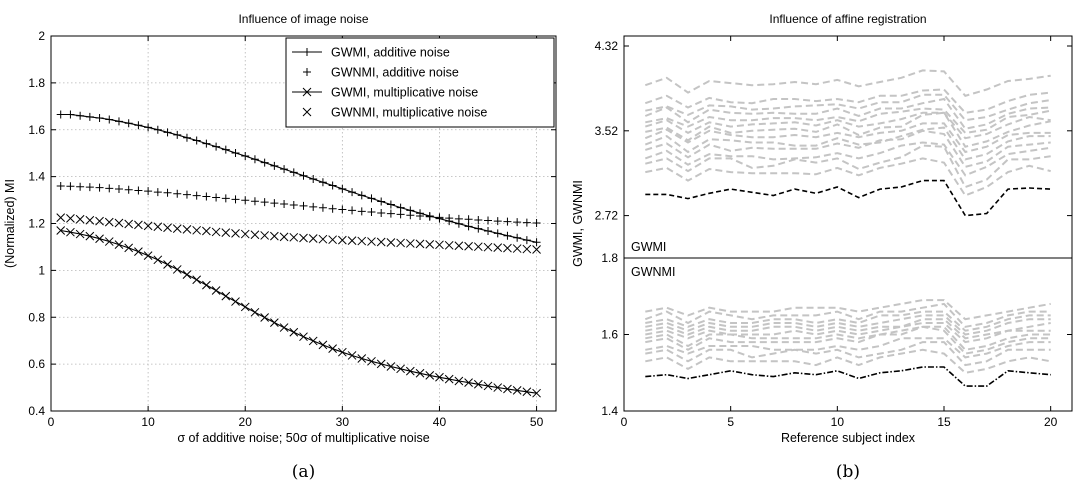  What do you see at coordinates (609, 411) in the screenshot?
I see `lower-y-tick-label: 1.4` at bounding box center [609, 411].